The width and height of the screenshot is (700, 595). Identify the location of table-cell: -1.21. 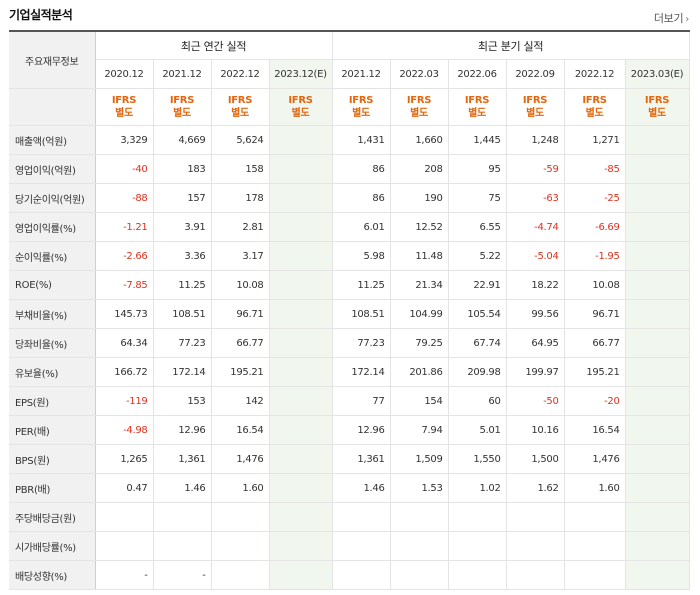
(124, 227).